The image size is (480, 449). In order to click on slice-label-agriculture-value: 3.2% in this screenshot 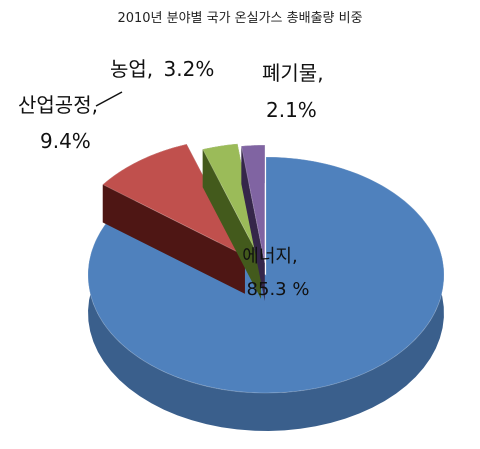, I will do `click(189, 69)`.